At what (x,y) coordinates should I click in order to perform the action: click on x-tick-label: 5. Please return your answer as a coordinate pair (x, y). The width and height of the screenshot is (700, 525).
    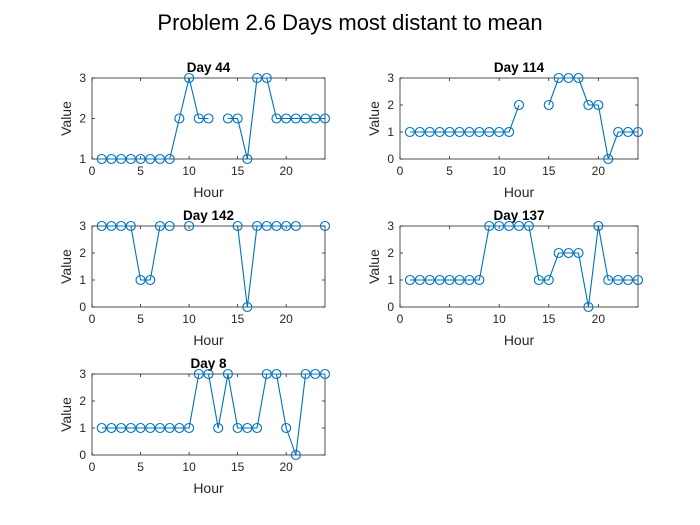
    Looking at the image, I should click on (449, 171).